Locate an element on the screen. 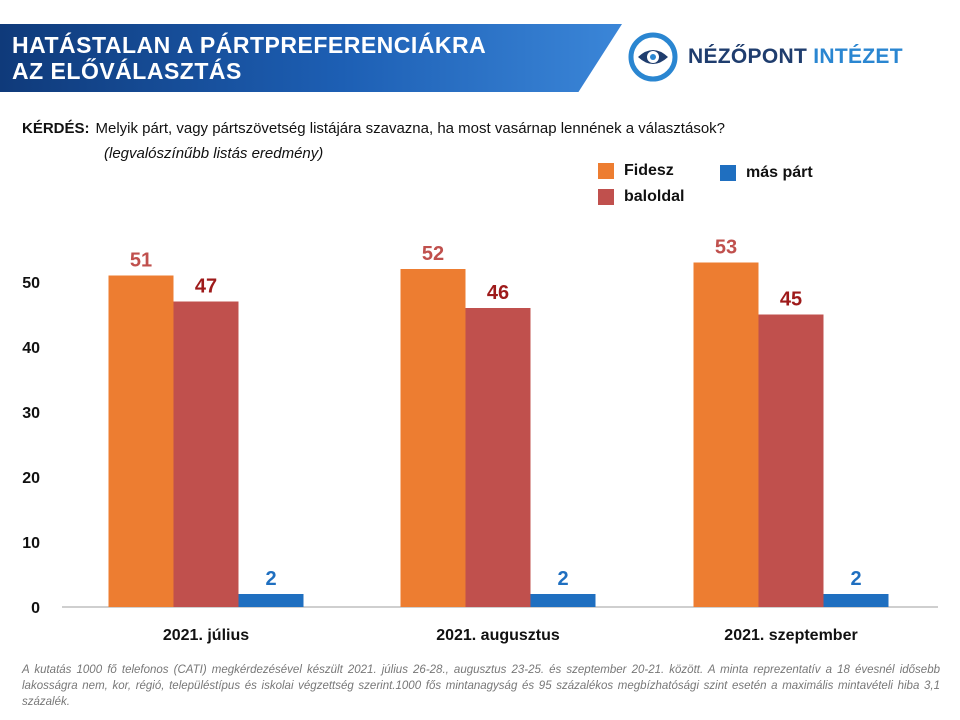  data-label-fidesz-2021-augusztus: 52 is located at coordinates (433, 254).